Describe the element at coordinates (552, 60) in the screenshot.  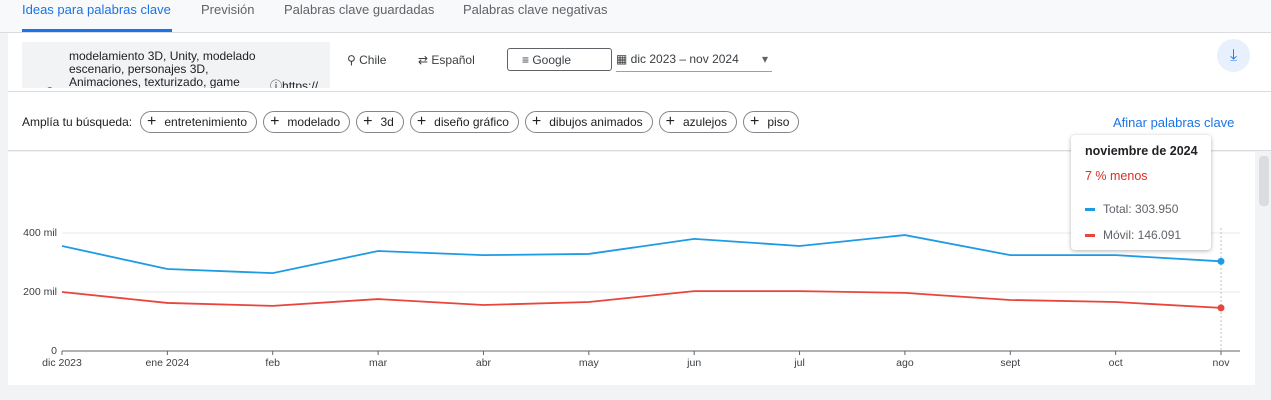
I see `network-text: Google` at that location.